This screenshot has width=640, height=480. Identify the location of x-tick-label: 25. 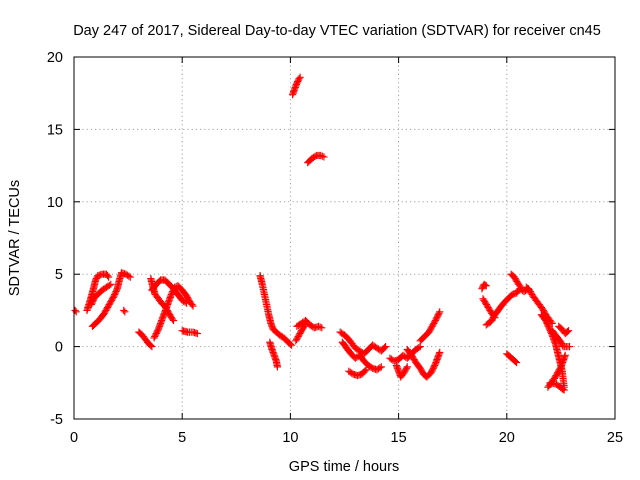
(615, 438).